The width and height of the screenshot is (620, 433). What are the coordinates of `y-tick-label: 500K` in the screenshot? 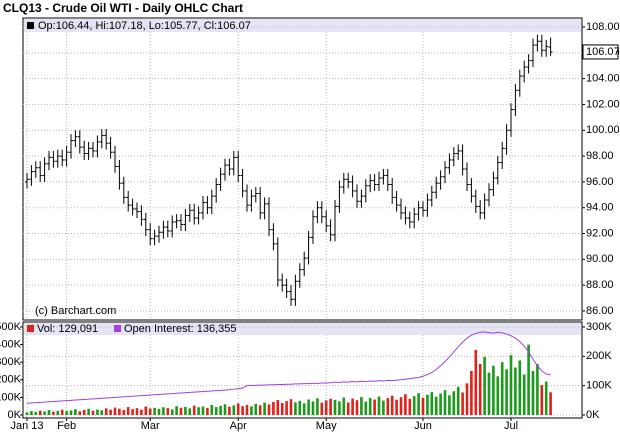 It's located at (11, 327).